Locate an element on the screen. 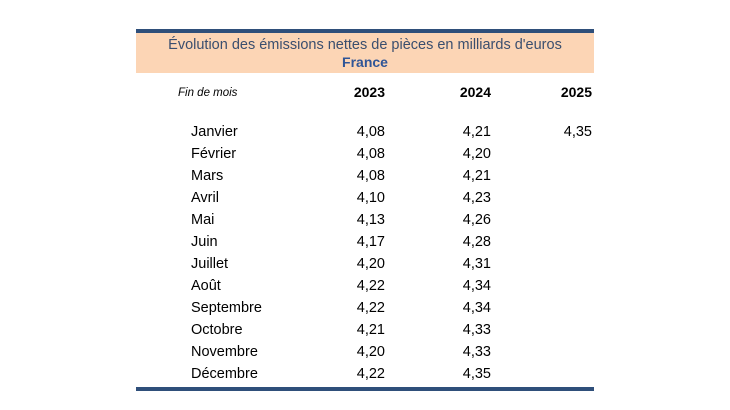 This screenshot has width=730, height=410. value-2025-cell: 4,35 is located at coordinates (577, 132).